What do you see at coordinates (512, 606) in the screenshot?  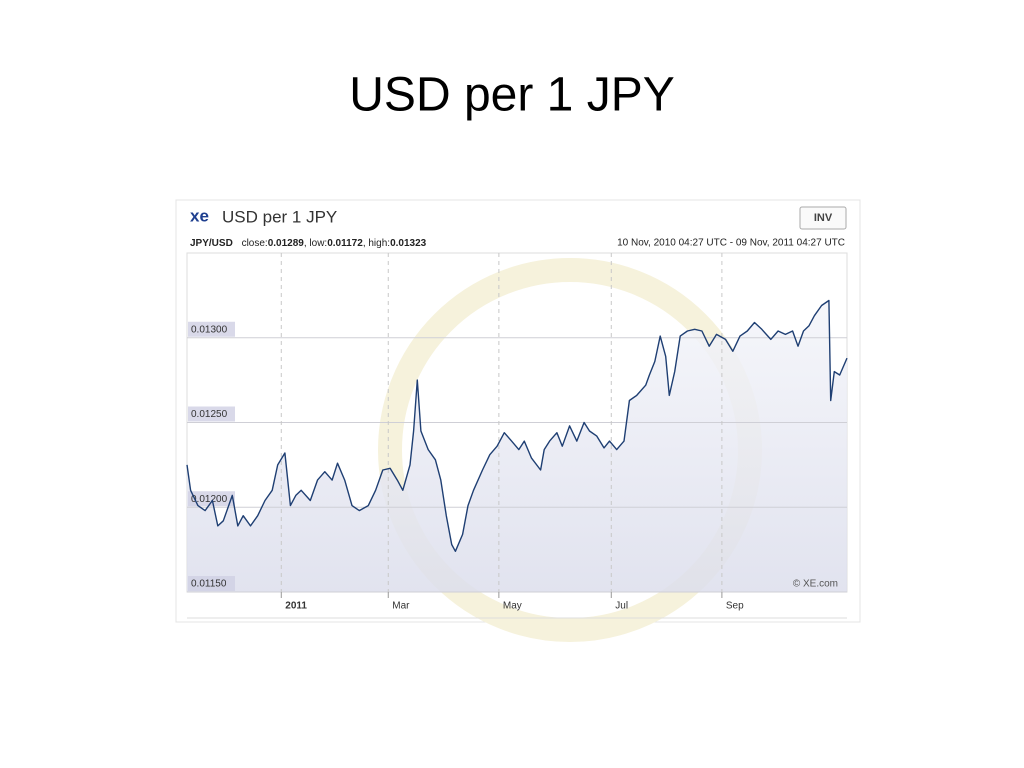 I see `x-tick-label: May` at bounding box center [512, 606].